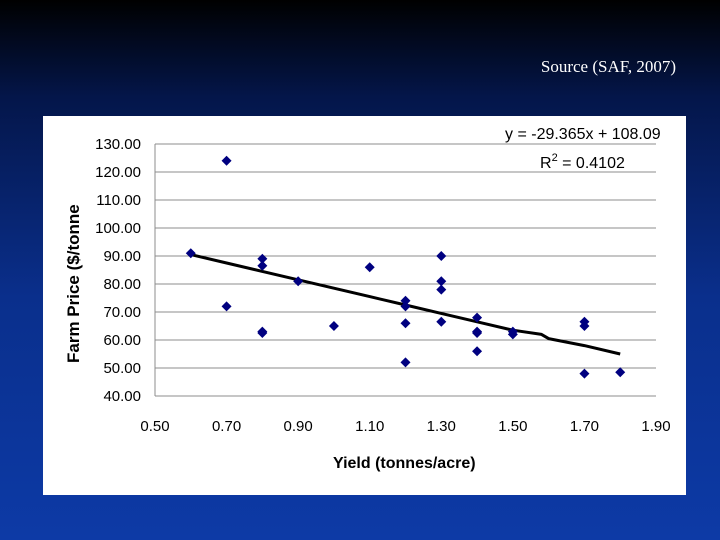 Image resolution: width=720 pixels, height=540 pixels. Describe the element at coordinates (584, 426) in the screenshot. I see `x-tick-label: 1.70` at that location.